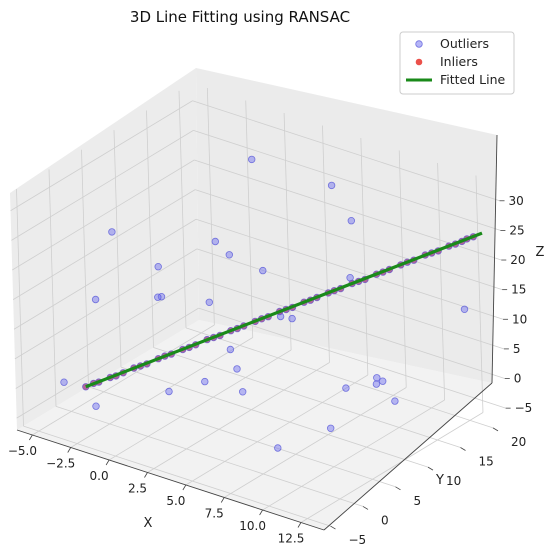 The image size is (550, 557). I want to click on z-axis-label: Z, so click(540, 252).